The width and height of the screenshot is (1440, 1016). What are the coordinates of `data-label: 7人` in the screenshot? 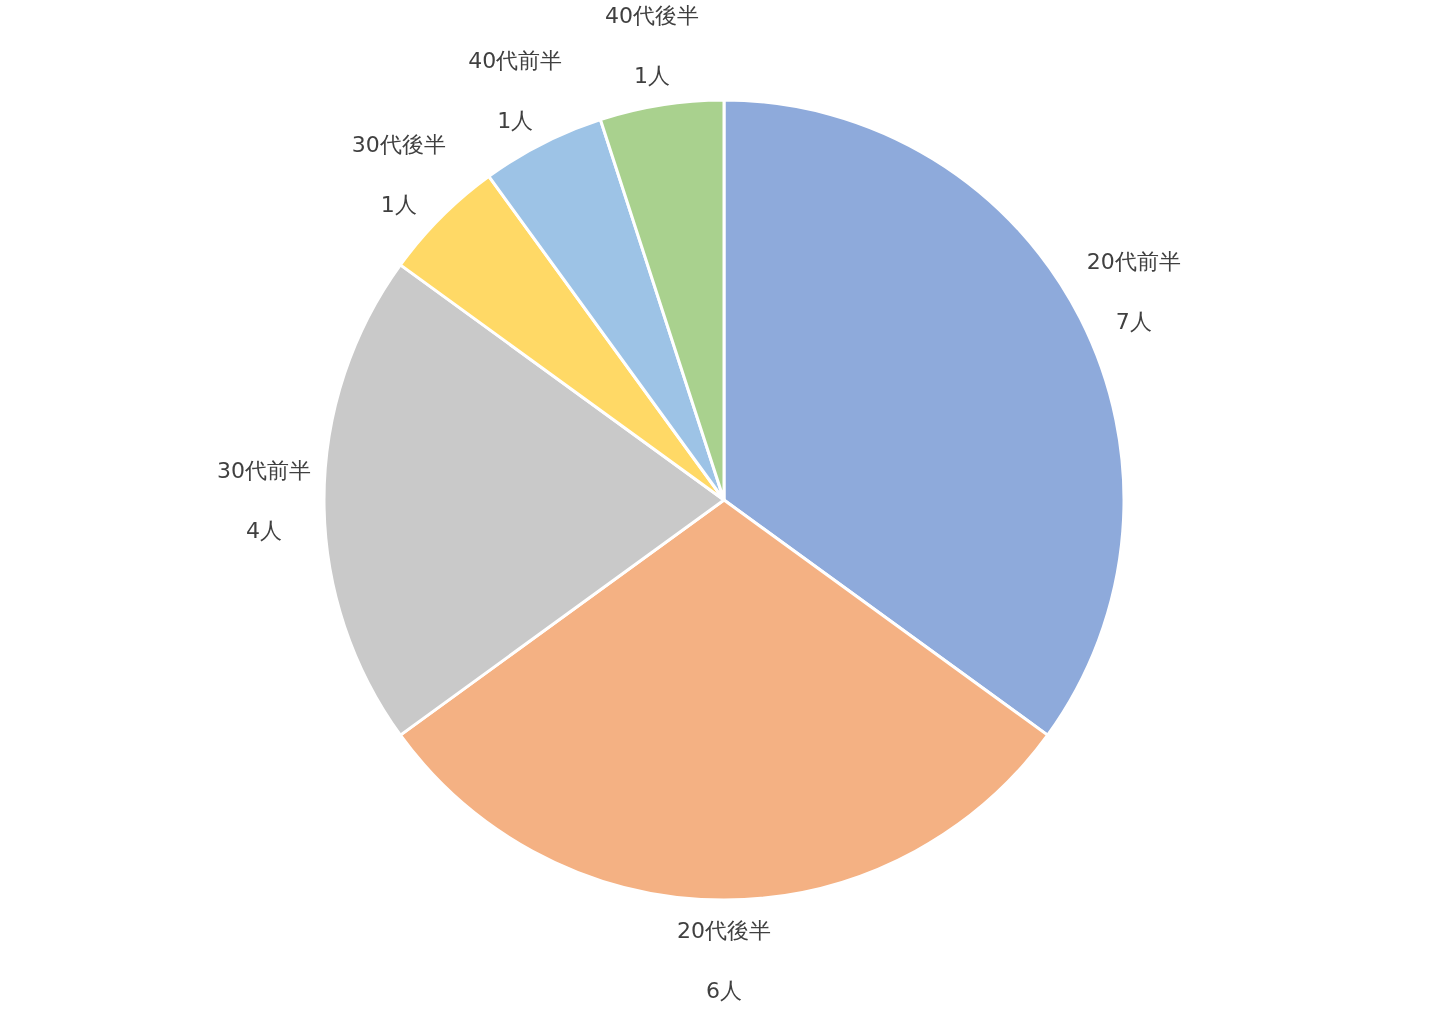 It's located at (1133, 321).